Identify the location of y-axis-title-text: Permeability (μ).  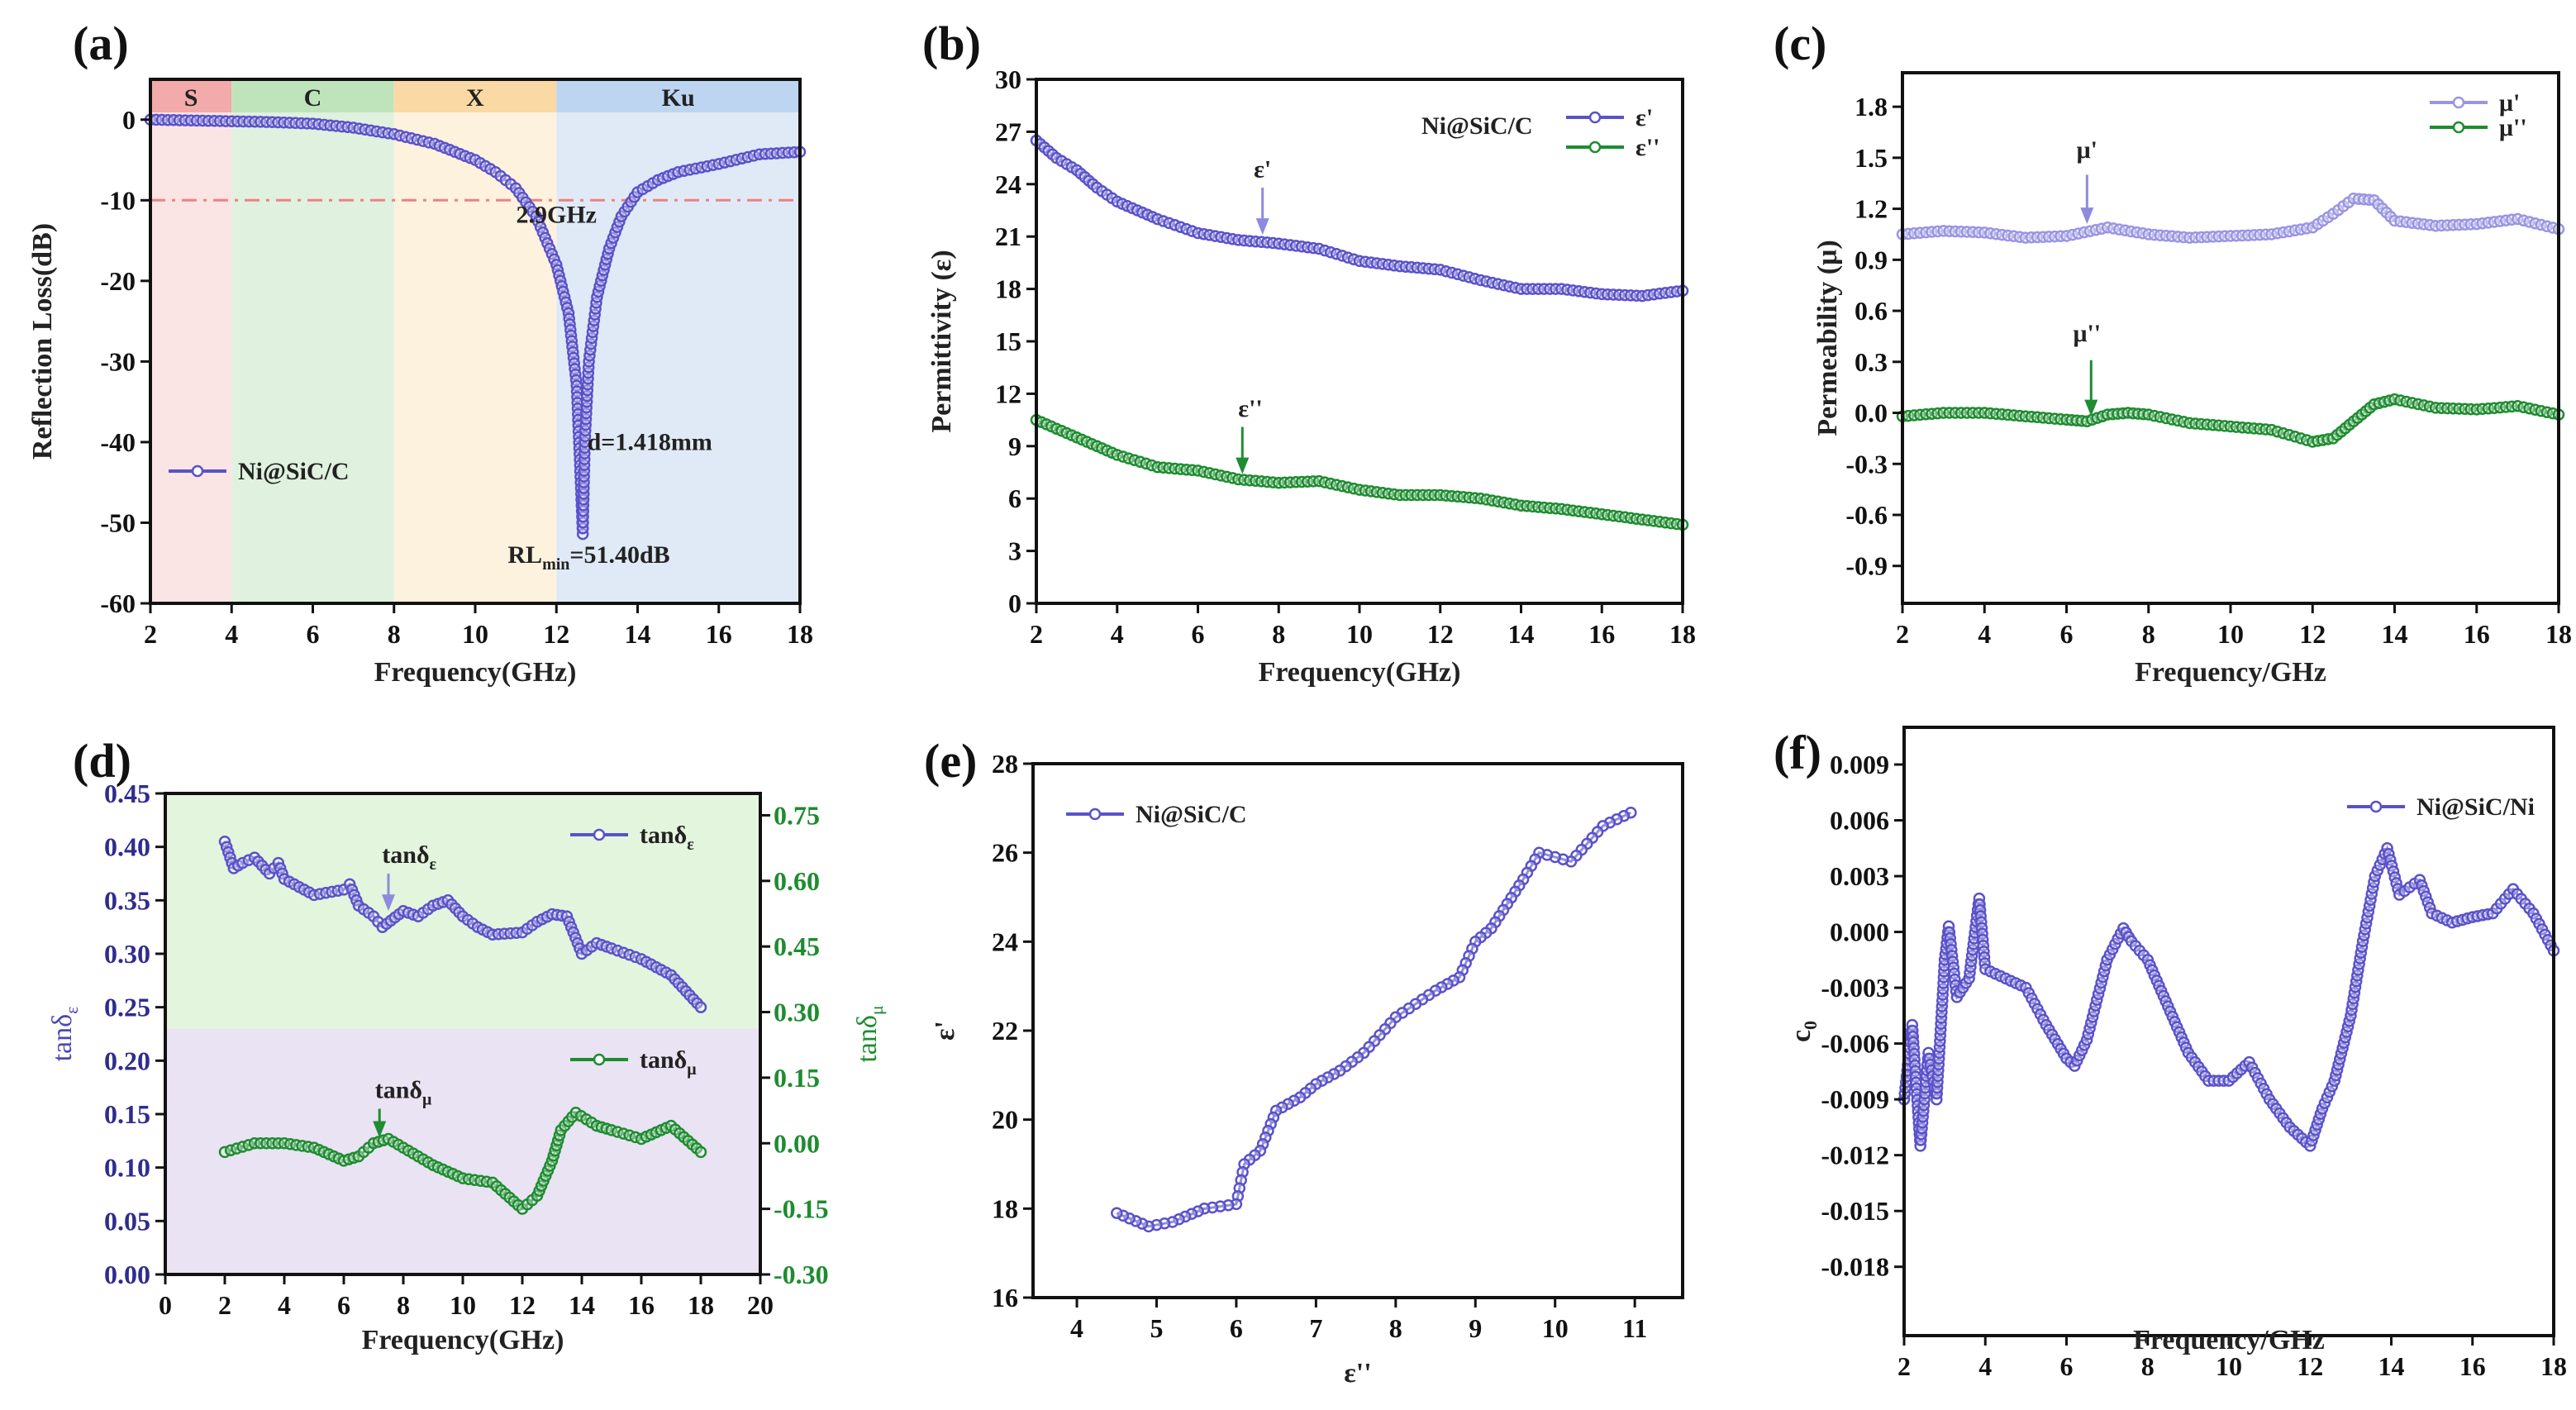
(1828, 338).